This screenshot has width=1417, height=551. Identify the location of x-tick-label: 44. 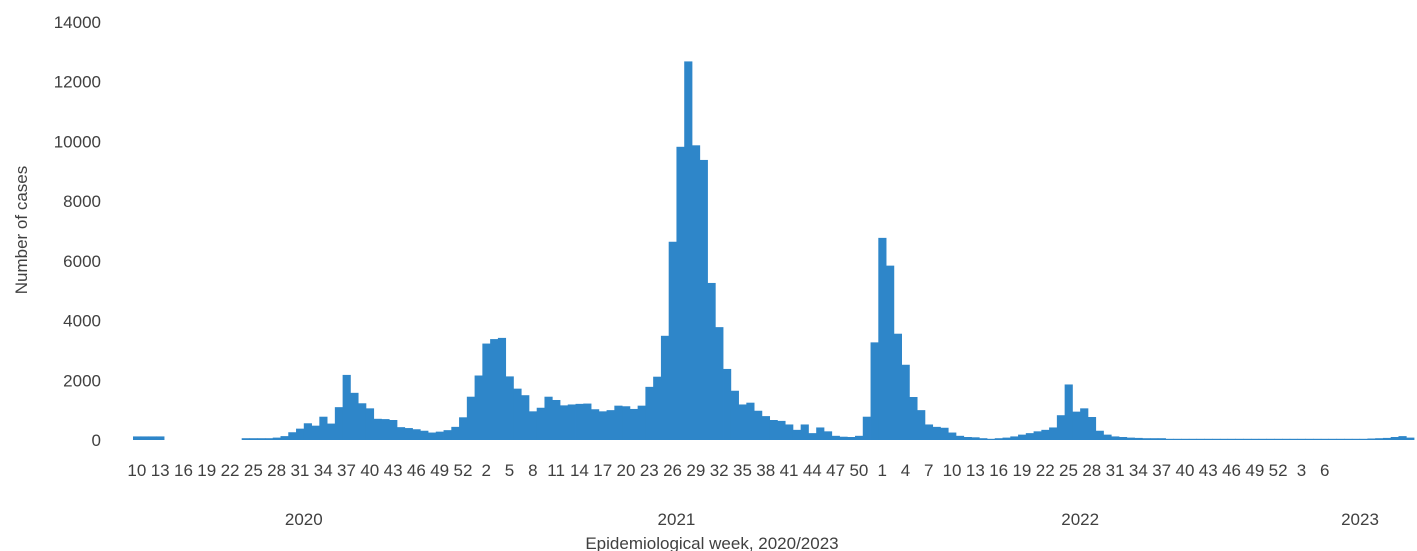
(812, 470).